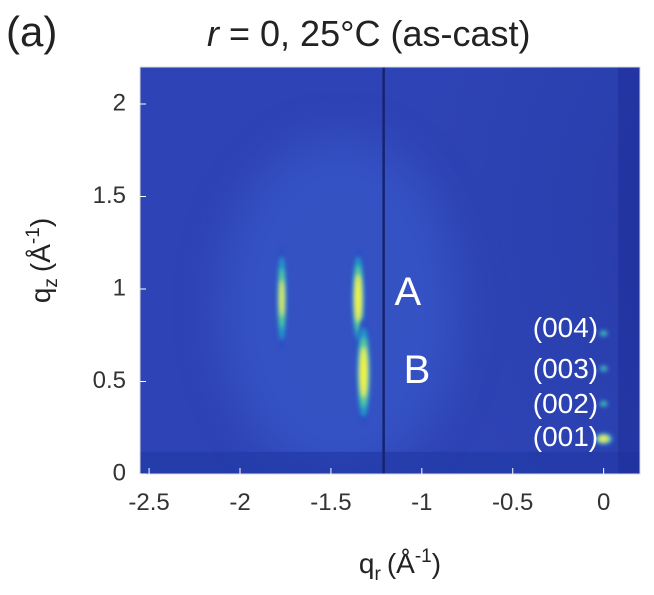 Image resolution: width=654 pixels, height=595 pixels. I want to click on y-tick-label: 2, so click(119, 102).